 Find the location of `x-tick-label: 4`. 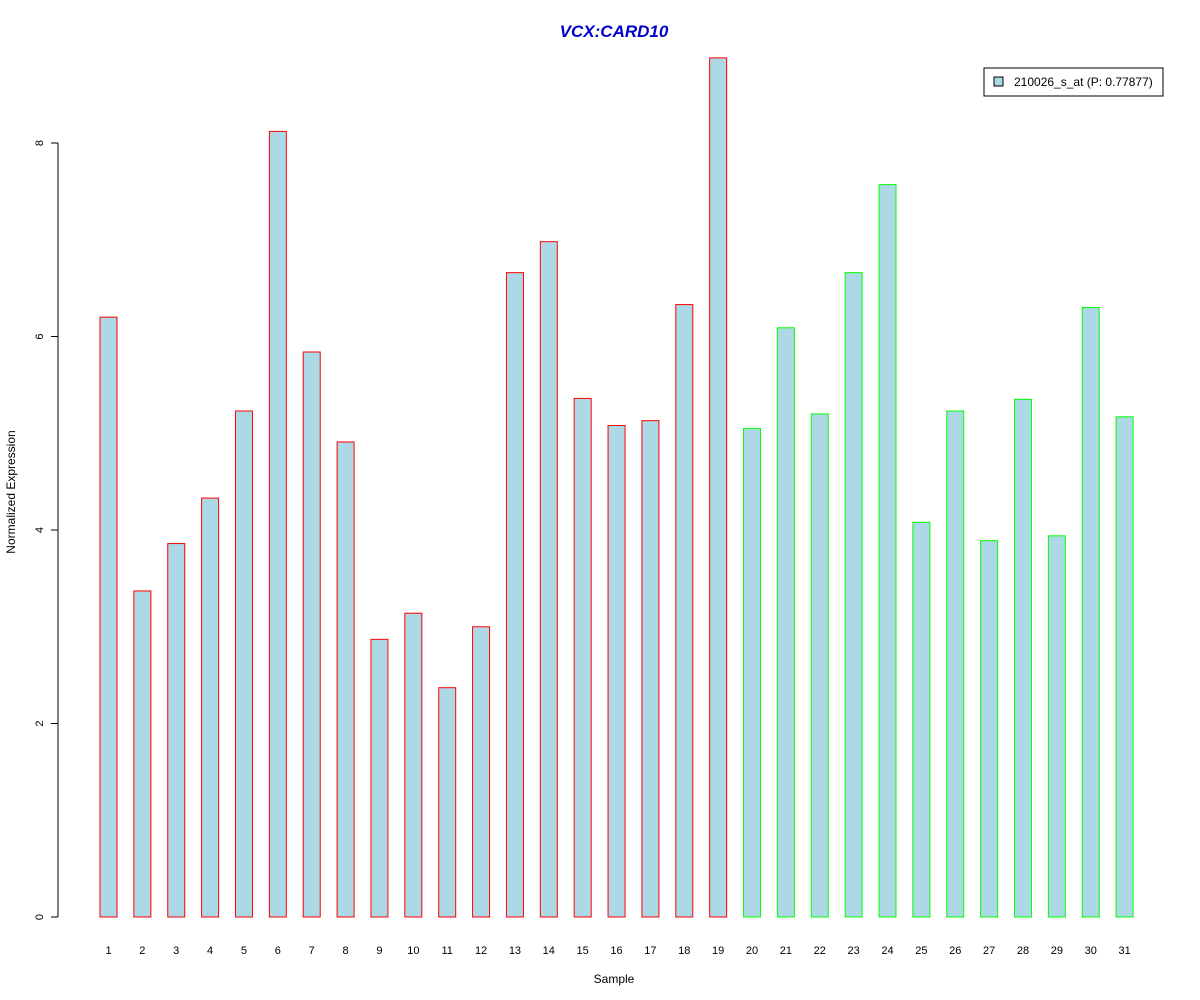

x-tick-label: 4 is located at coordinates (210, 951).